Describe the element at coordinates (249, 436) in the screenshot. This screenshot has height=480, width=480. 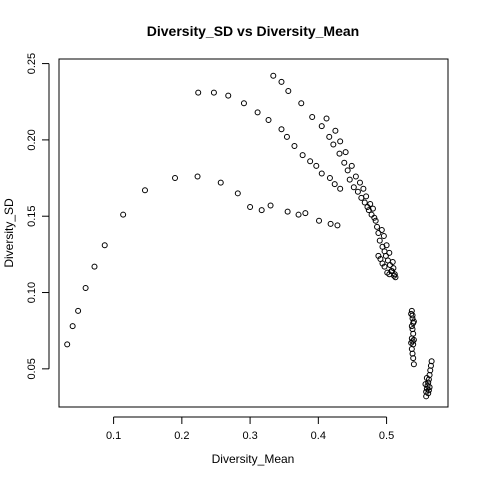
I see `x-tick-label: 0.3` at that location.